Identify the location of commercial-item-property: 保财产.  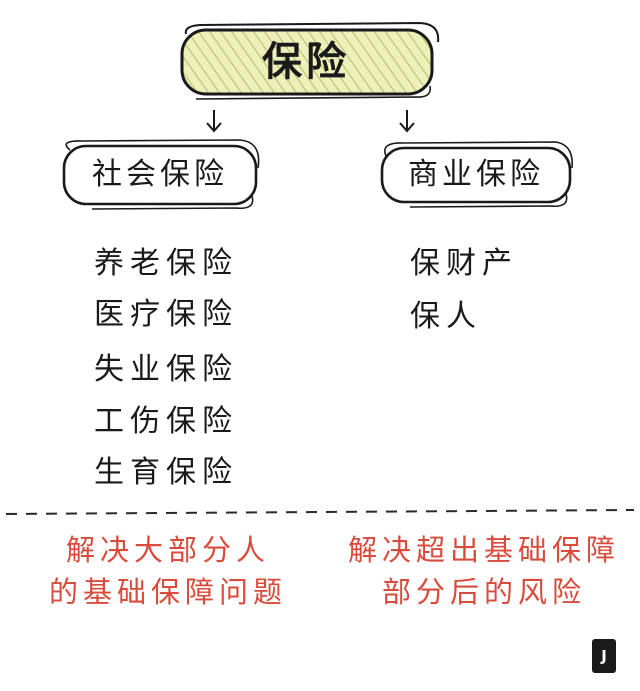
(464, 263).